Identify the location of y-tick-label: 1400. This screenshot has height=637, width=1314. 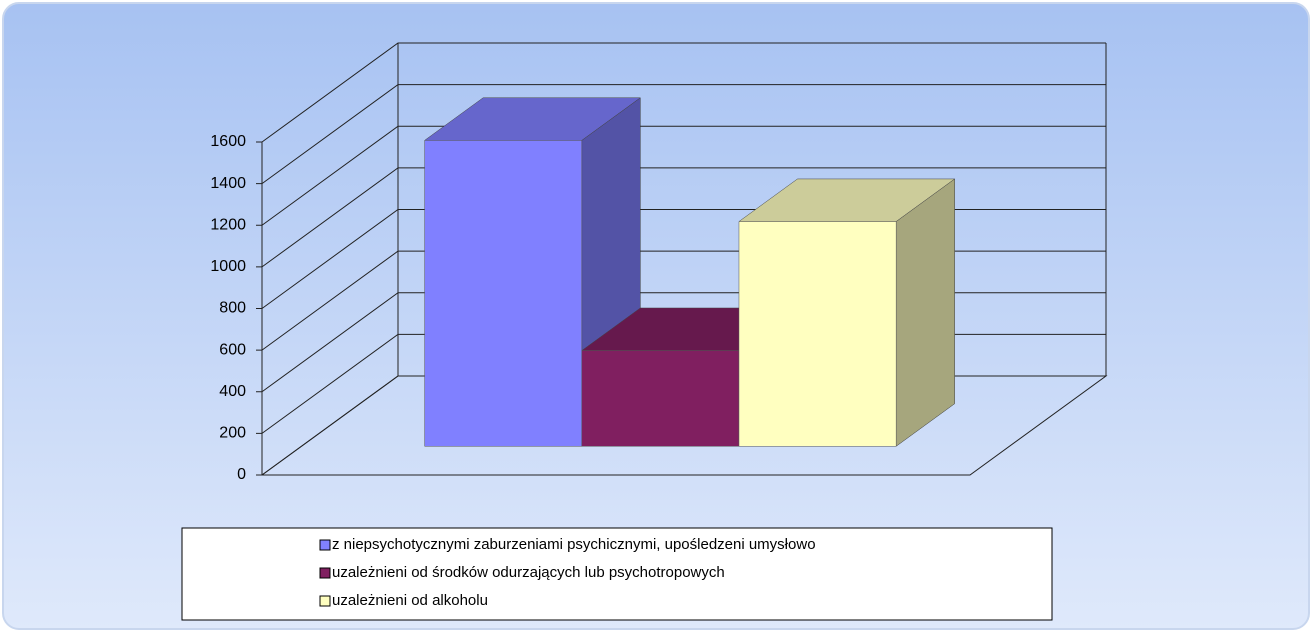
(228, 183).